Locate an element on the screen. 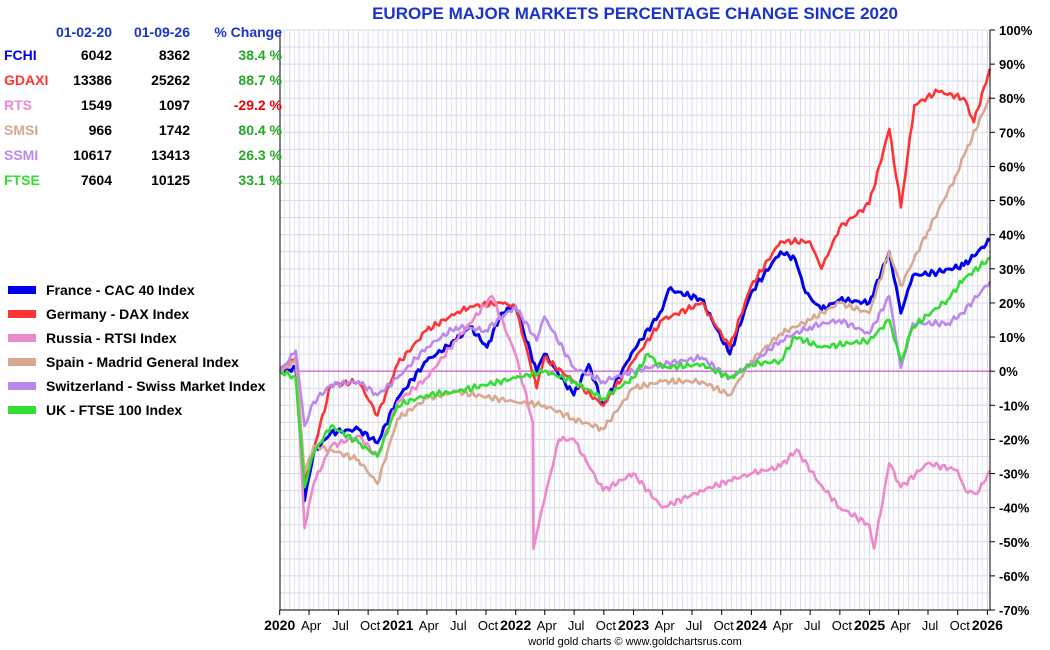 The height and width of the screenshot is (650, 1050). y-tick-label: 40% is located at coordinates (1012, 235).